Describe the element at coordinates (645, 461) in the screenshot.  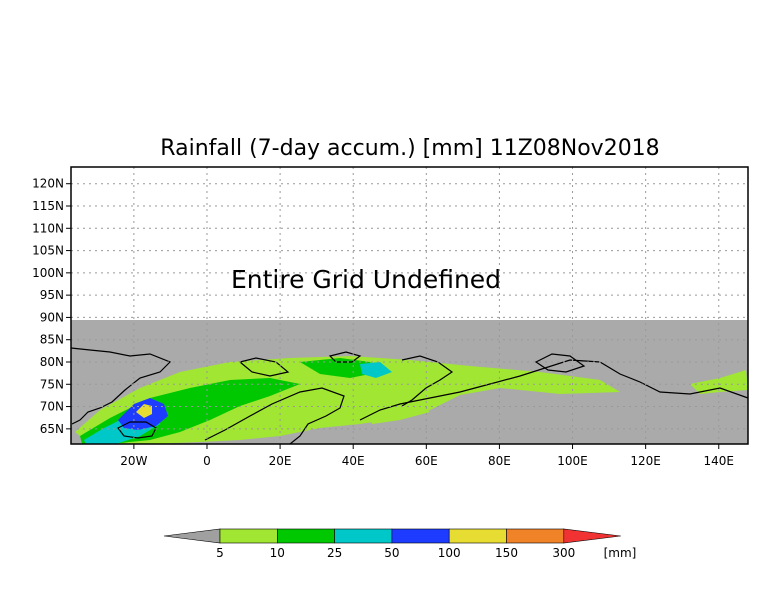
I see `lon-tick-label: 120E` at that location.